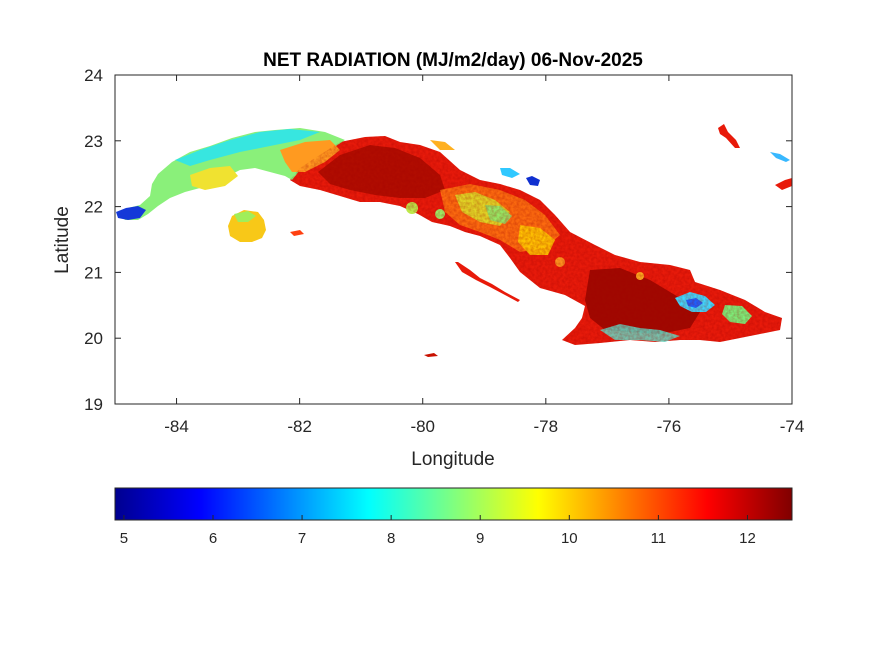 The width and height of the screenshot is (875, 656). What do you see at coordinates (452, 459) in the screenshot?
I see `x-axis-label: Longitude` at bounding box center [452, 459].